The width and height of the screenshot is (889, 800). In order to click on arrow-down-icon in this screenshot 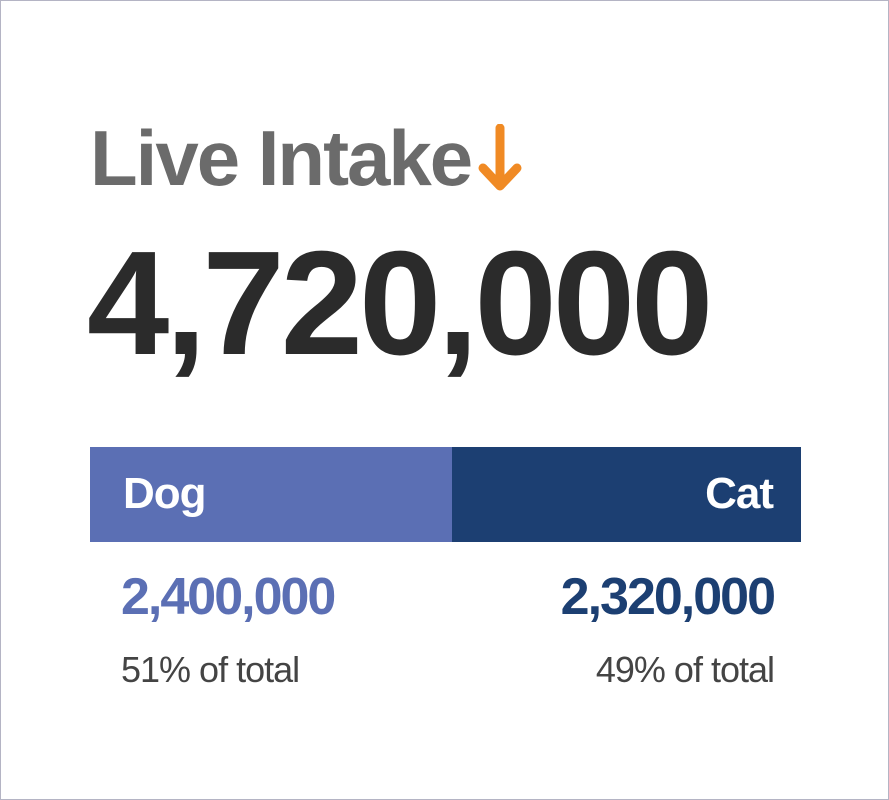, I will do `click(500, 156)`.